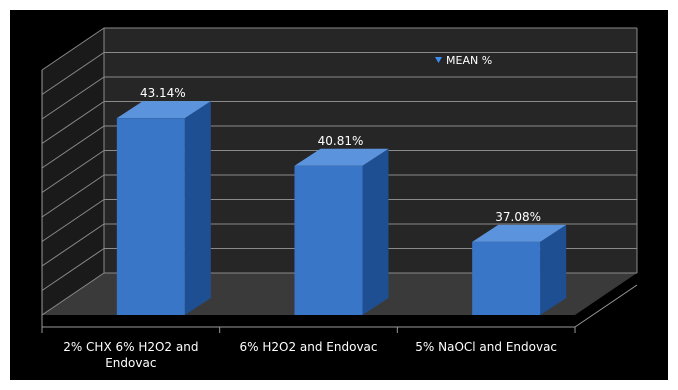 The image size is (678, 390). What do you see at coordinates (438, 60) in the screenshot?
I see `legend-marker` at bounding box center [438, 60].